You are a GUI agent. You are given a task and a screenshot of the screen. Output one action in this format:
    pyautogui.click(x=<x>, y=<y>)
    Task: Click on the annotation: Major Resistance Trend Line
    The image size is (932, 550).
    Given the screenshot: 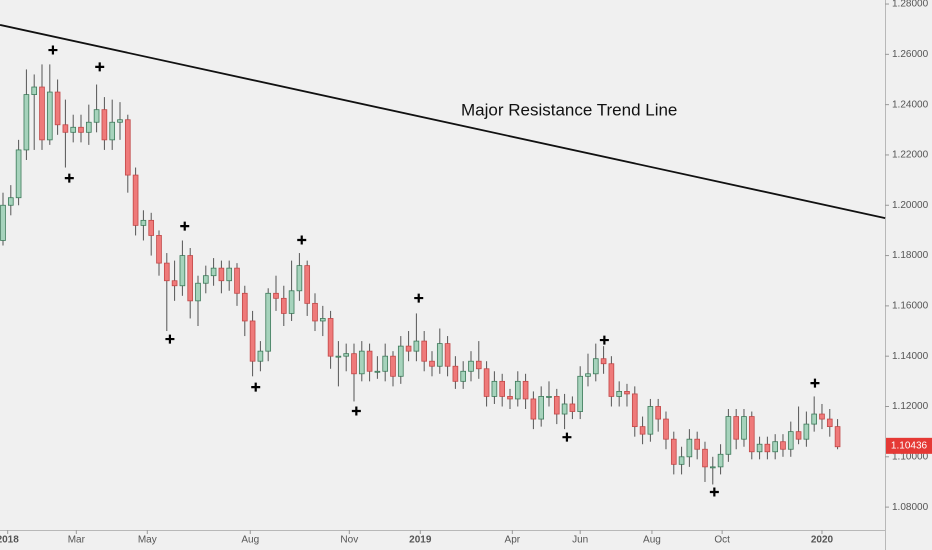 What is the action you would take?
    pyautogui.click(x=569, y=109)
    